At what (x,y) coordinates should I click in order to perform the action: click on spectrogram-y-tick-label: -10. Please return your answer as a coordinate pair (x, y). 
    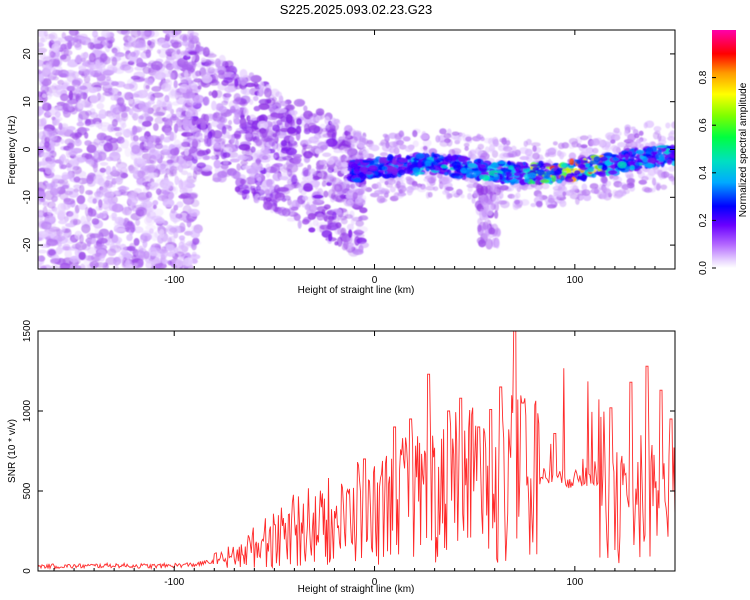
    Looking at the image, I should click on (27, 197).